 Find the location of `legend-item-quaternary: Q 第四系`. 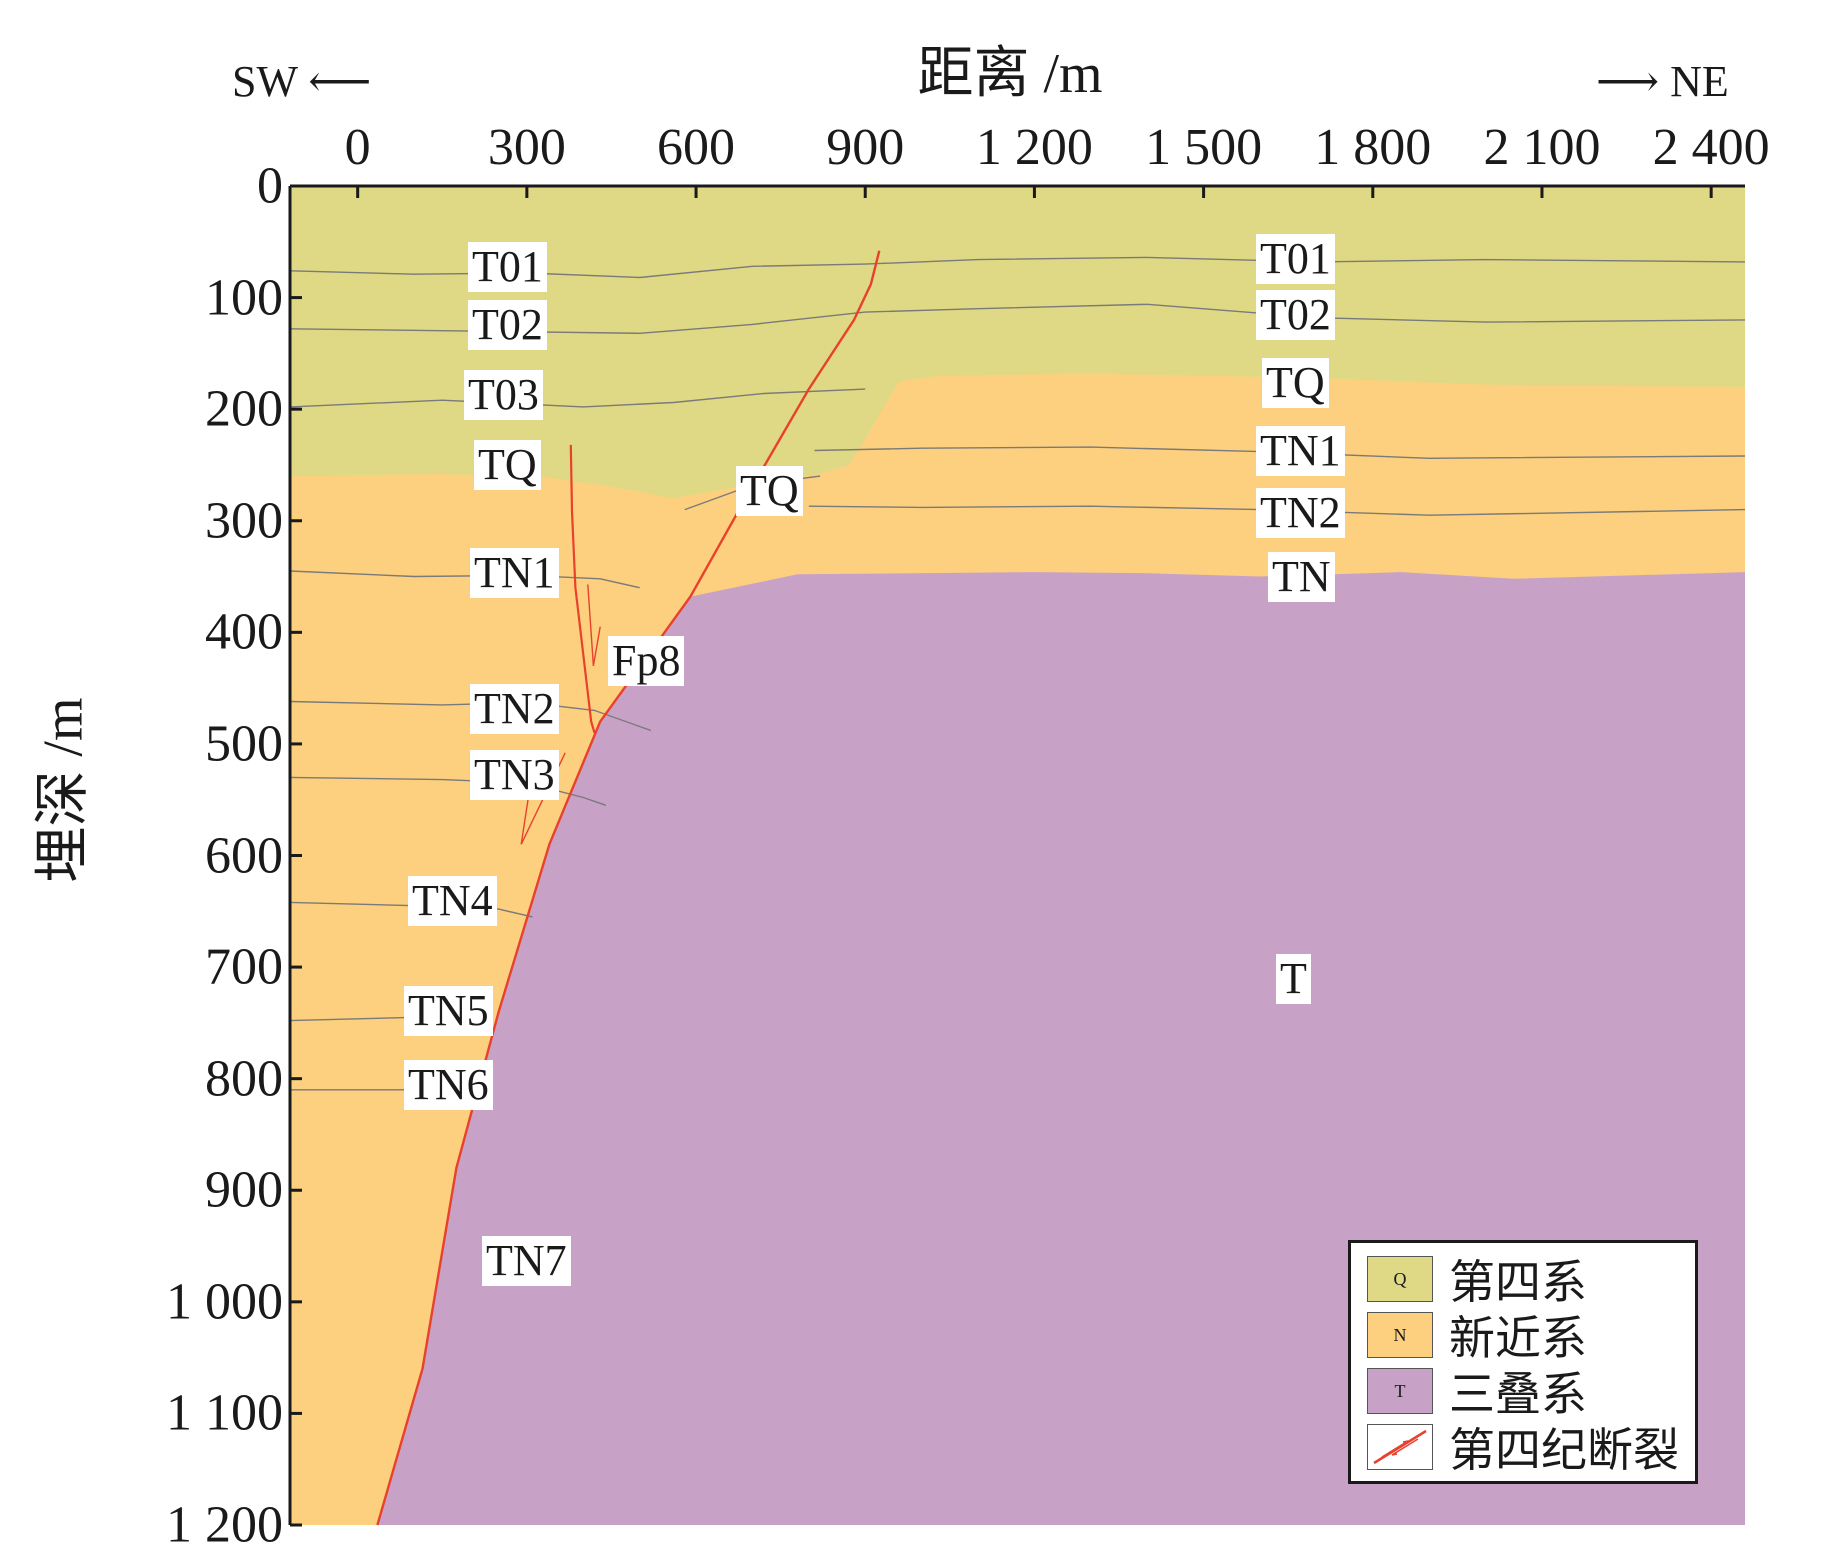

legend-item-quaternary: Q 第四系 is located at coordinates (1477, 1281).